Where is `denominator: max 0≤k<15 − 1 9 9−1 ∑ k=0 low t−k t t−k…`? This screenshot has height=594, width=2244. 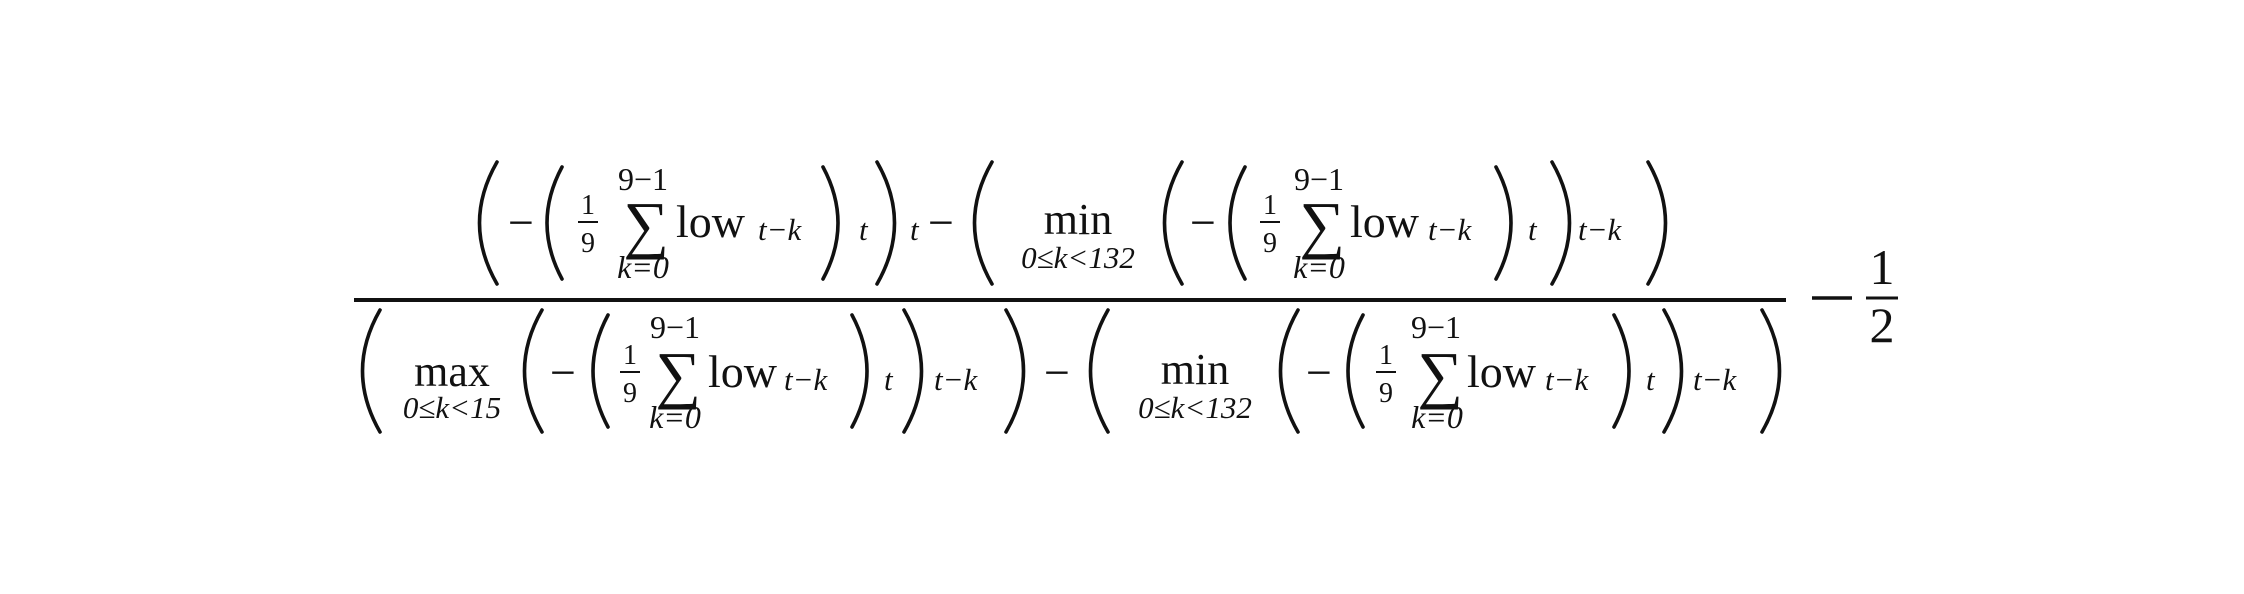
denominator: max 0≤k<15 − 1 9 9−1 ∑ k=0 low t−k t t−k… is located at coordinates (1071, 371).